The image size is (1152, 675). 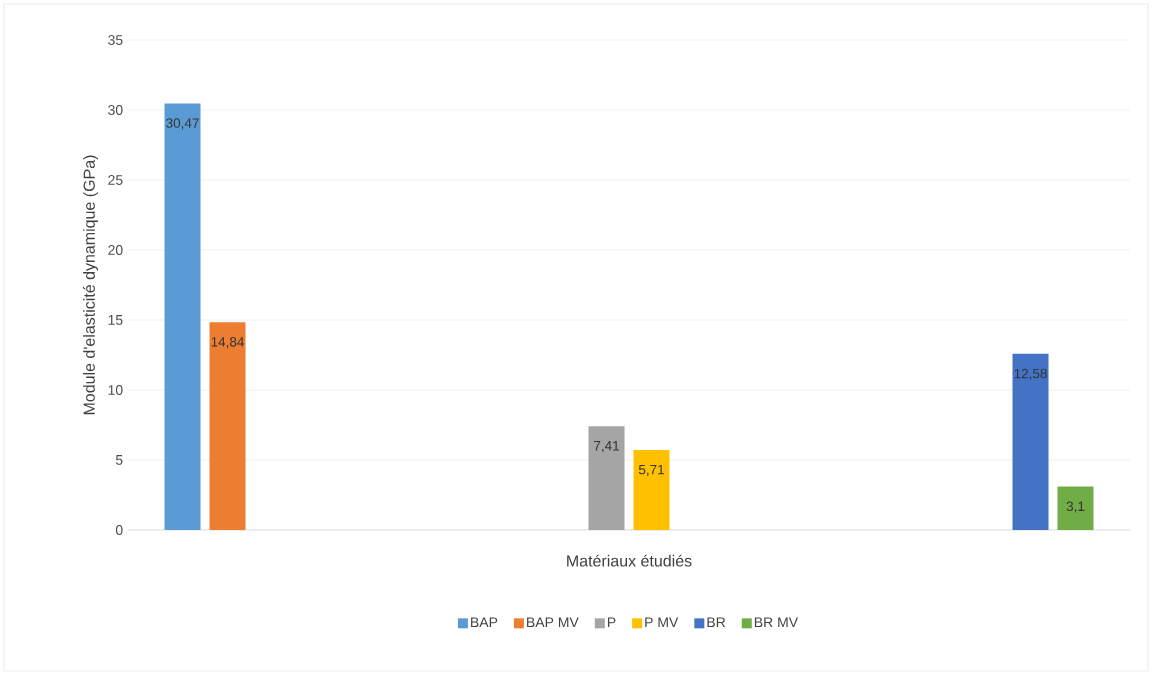 I want to click on y-axis-title: Module d'elasticité dynamique (GPa), so click(x=90, y=285).